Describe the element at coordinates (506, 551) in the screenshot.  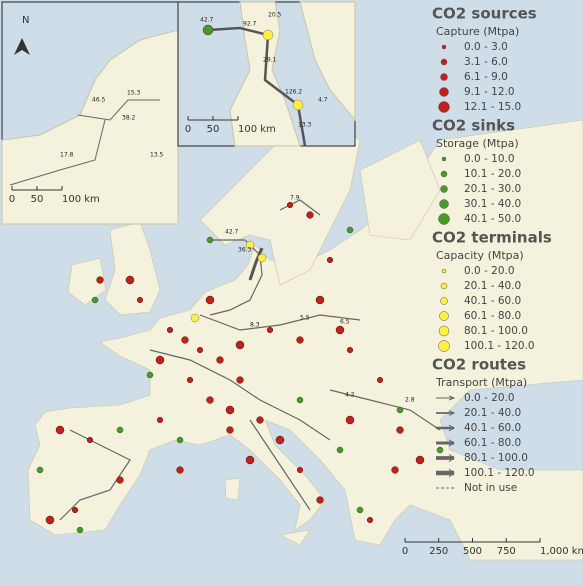
I see `scale-label: 750` at that location.